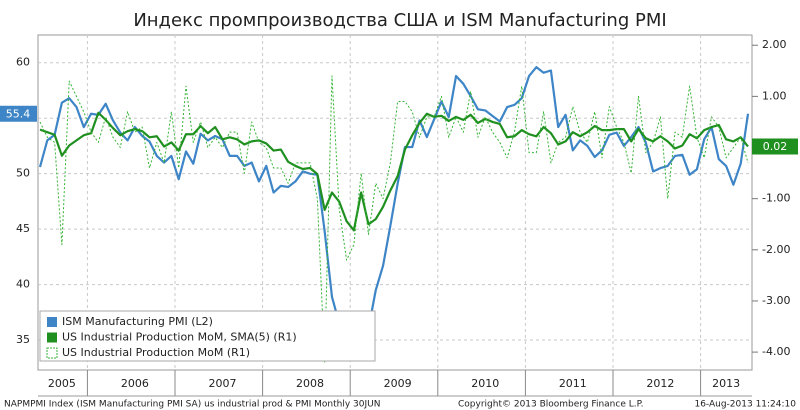  I want to click on x-tick-label: 2010, so click(485, 383).